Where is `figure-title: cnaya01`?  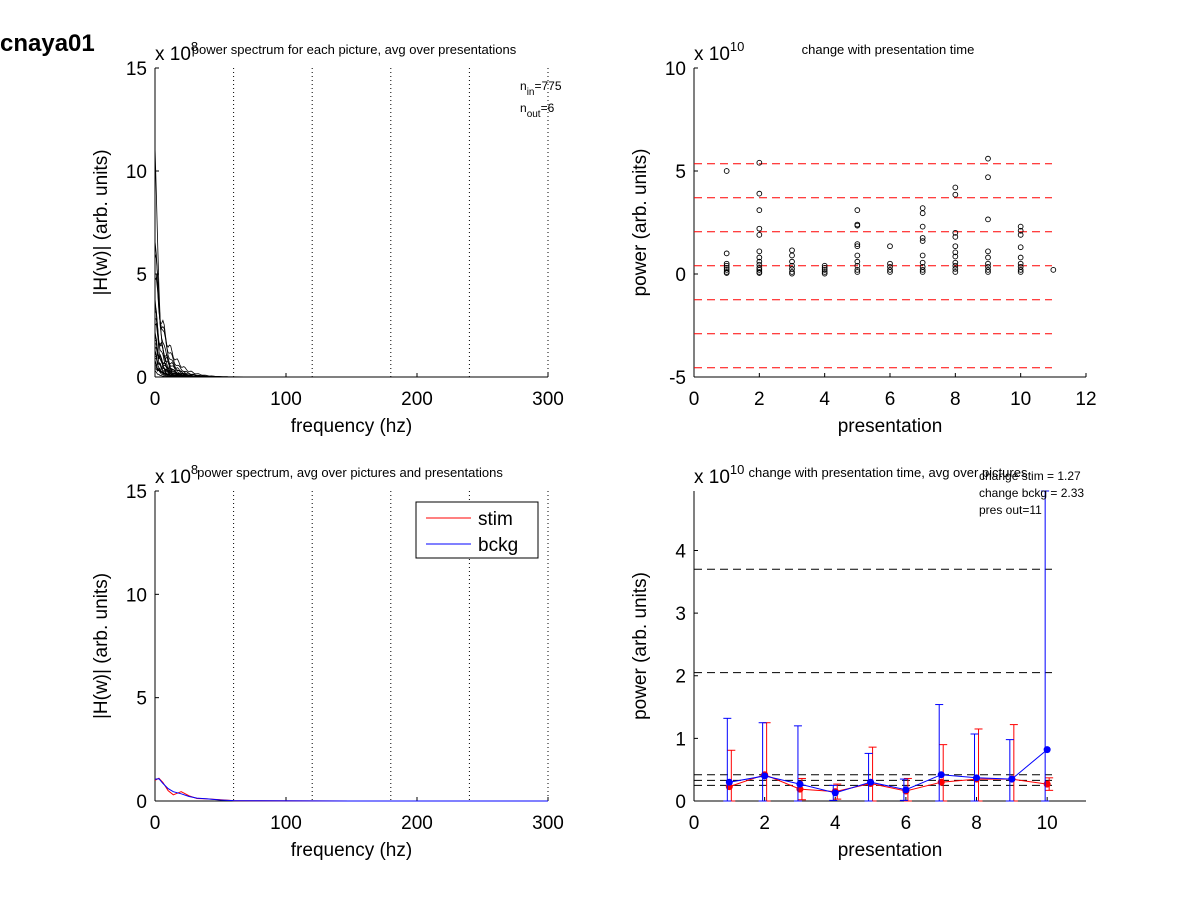 figure-title: cnaya01 is located at coordinates (47, 43).